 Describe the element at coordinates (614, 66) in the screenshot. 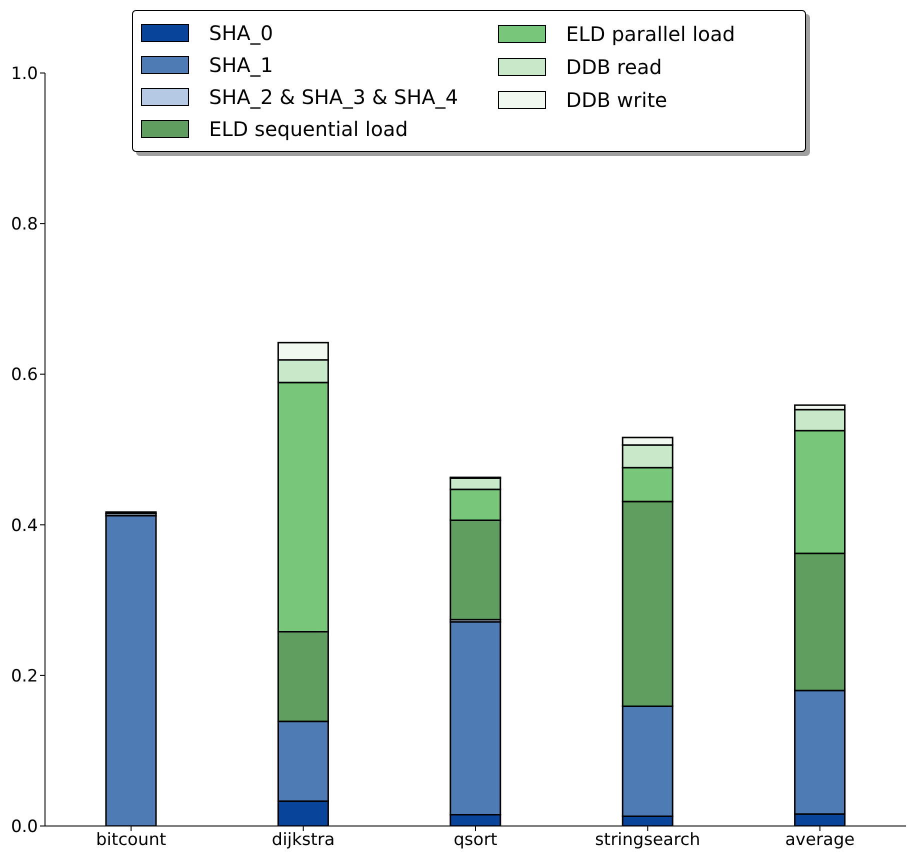

I see `legend-label: DDB read` at that location.